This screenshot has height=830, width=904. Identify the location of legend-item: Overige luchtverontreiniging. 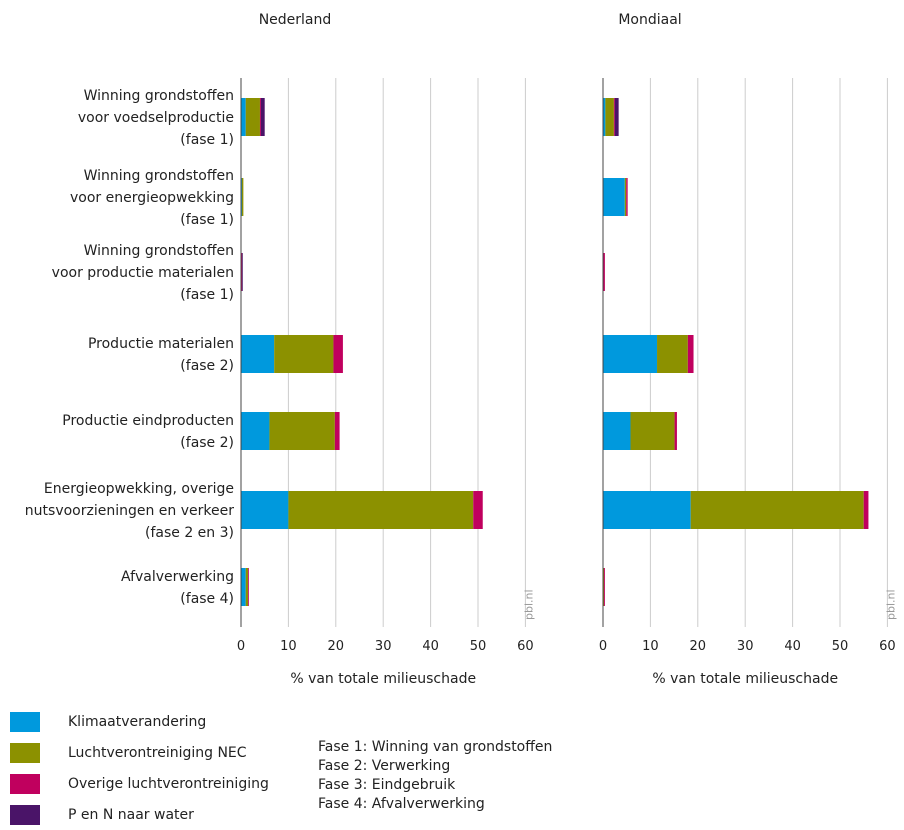
(139, 783).